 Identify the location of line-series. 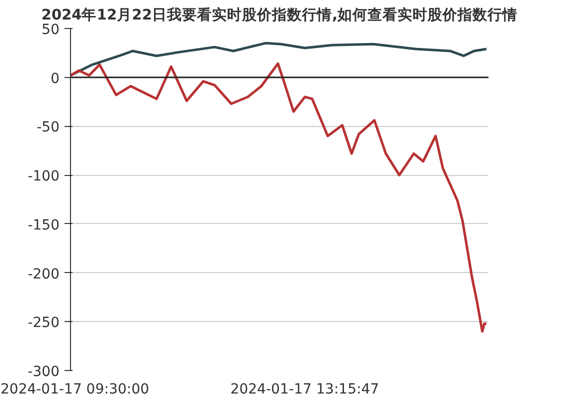
(279, 59).